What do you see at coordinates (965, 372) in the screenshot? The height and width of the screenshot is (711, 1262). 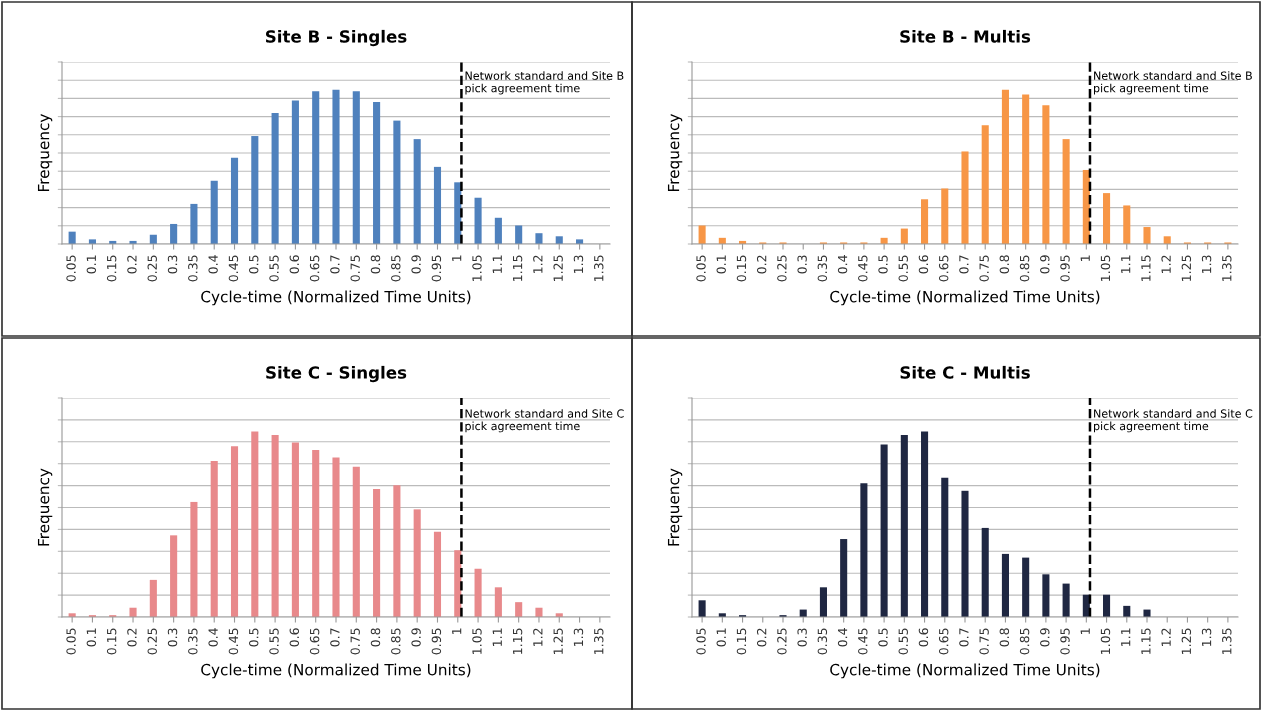 I see `chart-title: Site C - Multis` at bounding box center [965, 372].